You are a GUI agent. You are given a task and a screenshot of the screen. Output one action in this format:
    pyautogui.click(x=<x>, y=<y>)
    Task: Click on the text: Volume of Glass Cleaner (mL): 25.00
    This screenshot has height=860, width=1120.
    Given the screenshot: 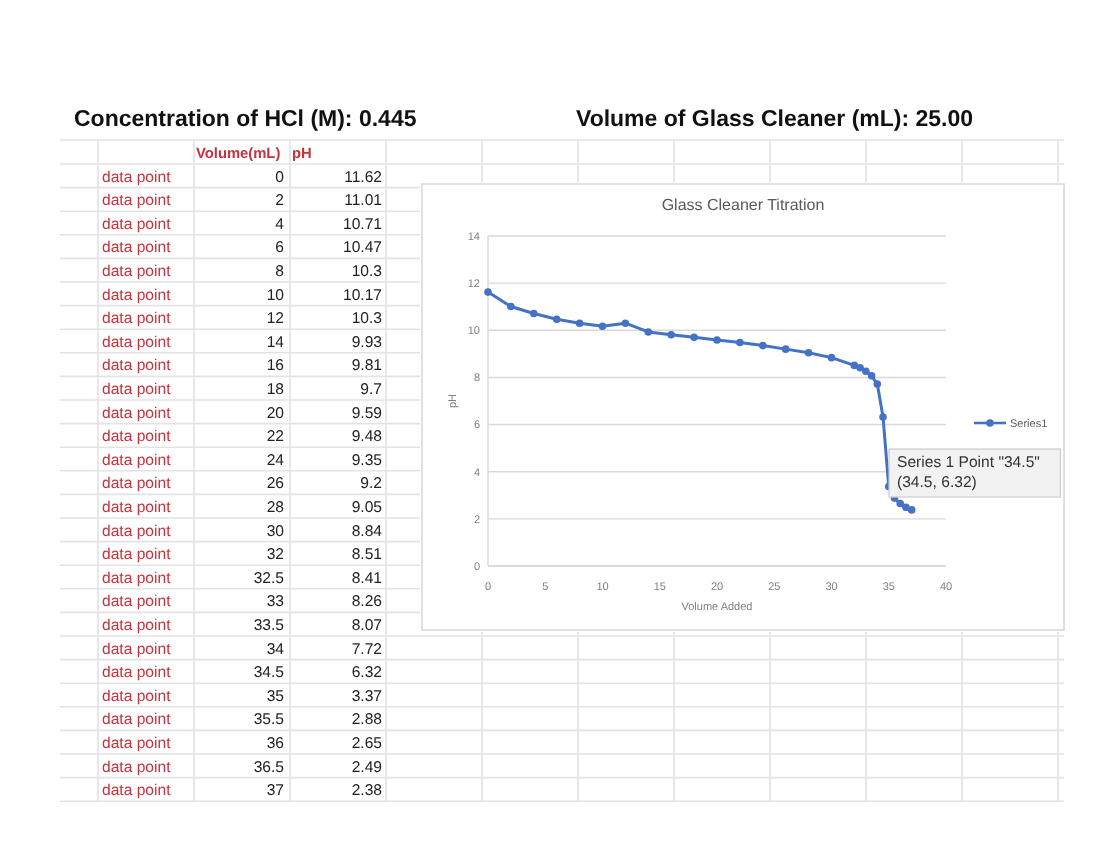 What is the action you would take?
    pyautogui.click(x=775, y=120)
    